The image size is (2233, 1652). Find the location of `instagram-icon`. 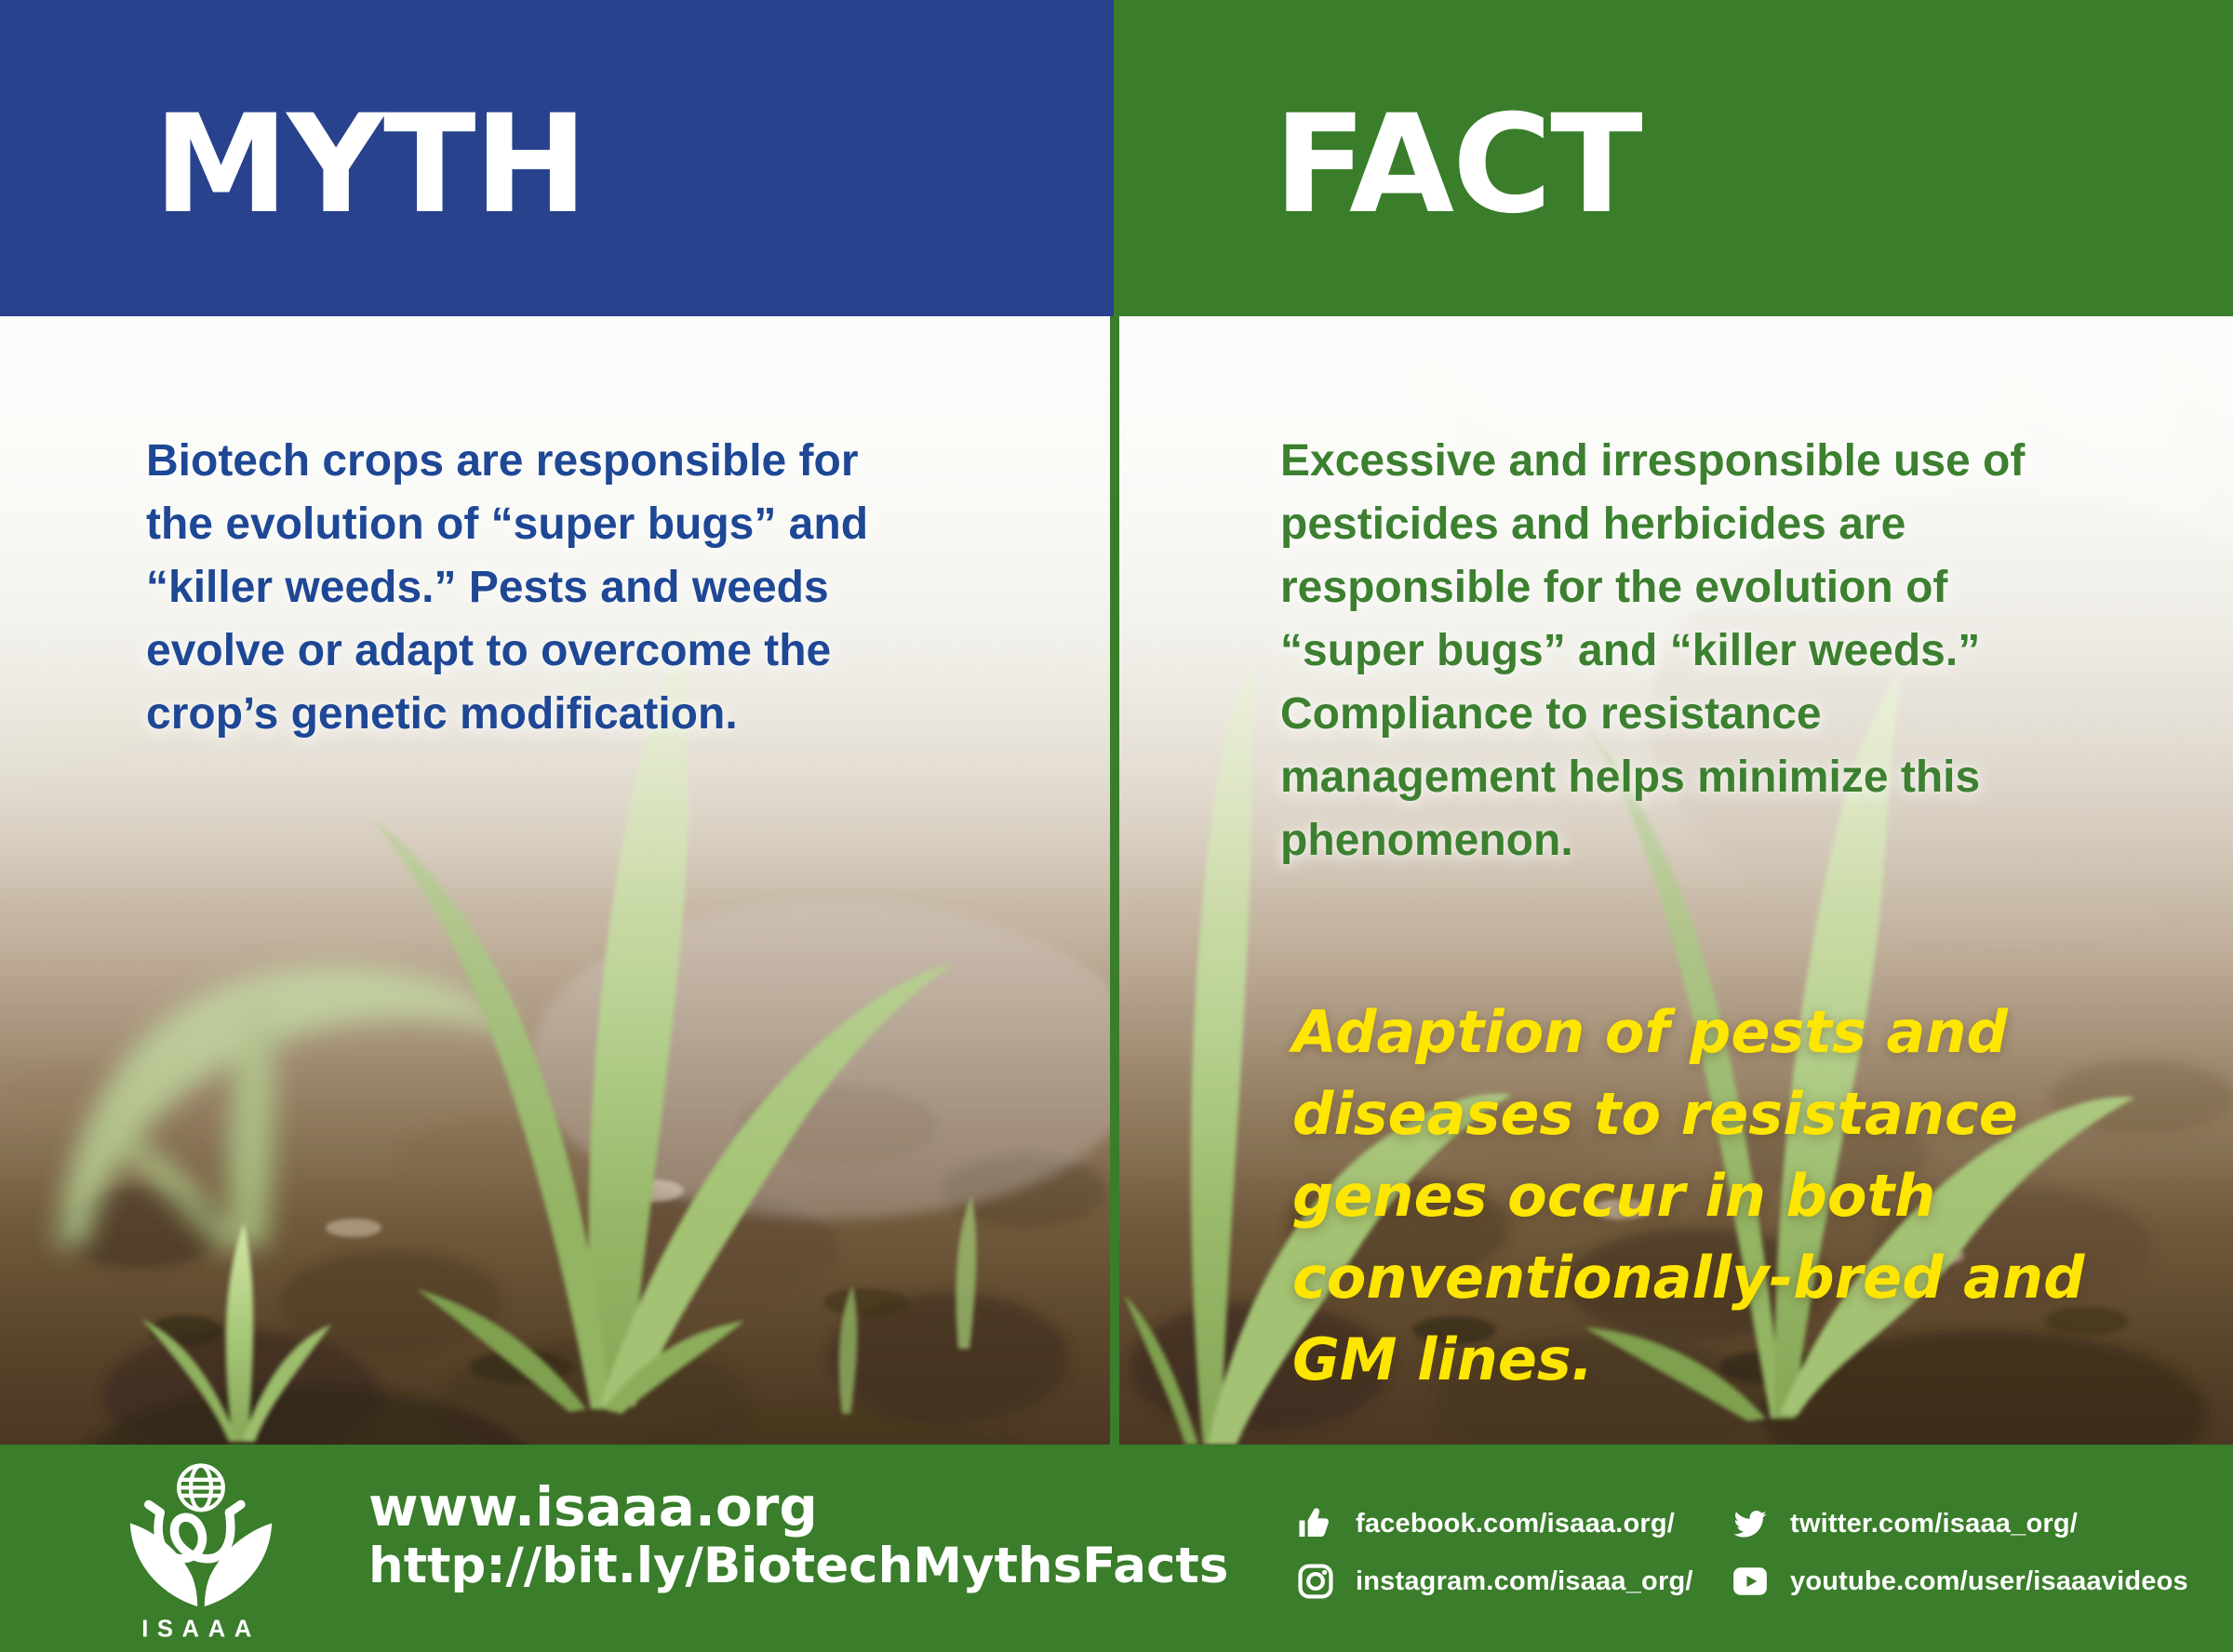

instagram-icon is located at coordinates (1315, 1581).